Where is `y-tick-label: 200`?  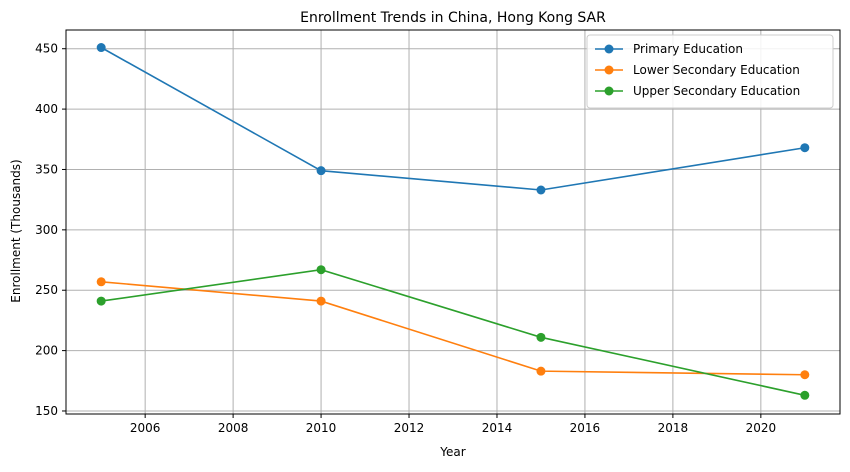
y-tick-label: 200 is located at coordinates (46, 351).